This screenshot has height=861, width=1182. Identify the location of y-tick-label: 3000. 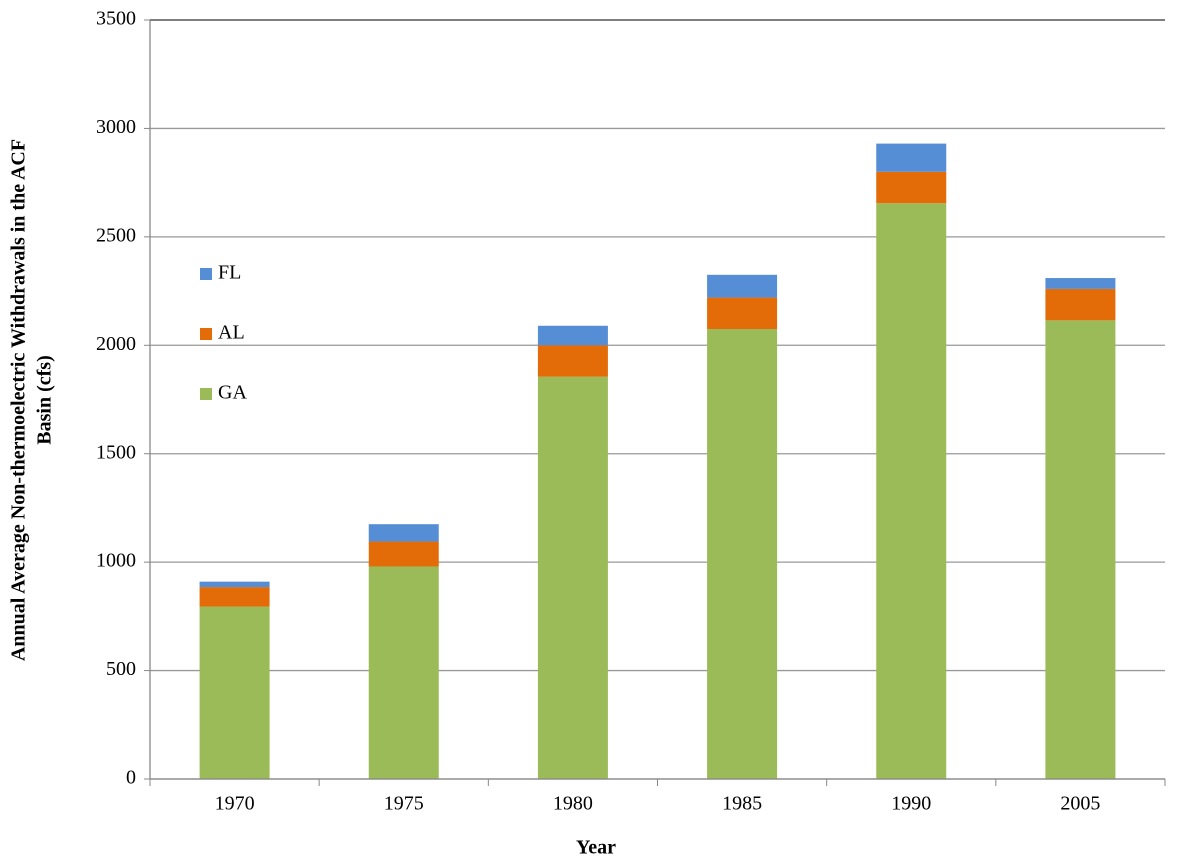
(116, 127).